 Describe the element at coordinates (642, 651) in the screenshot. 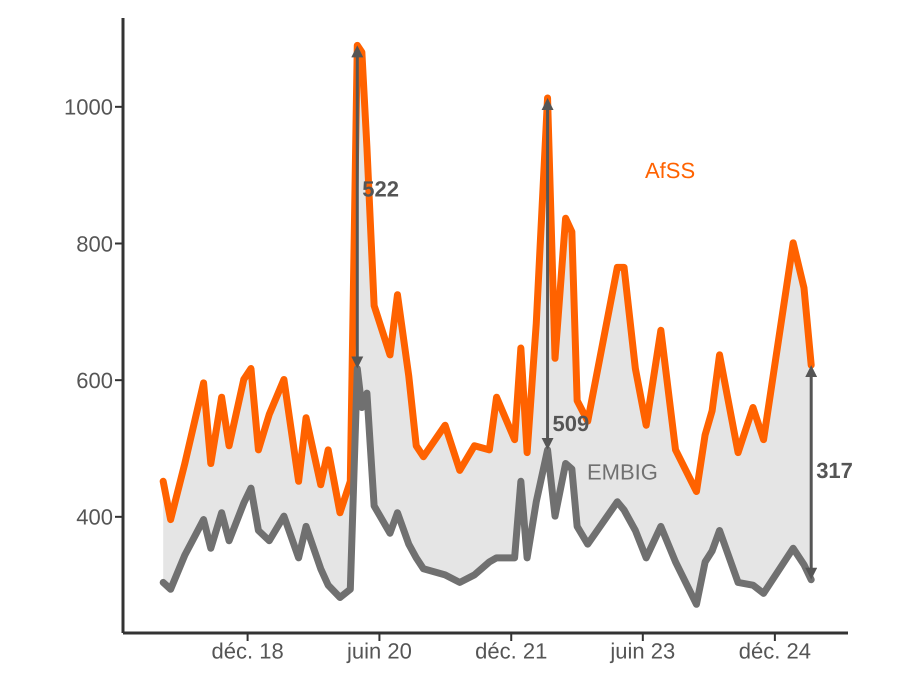

I see `x-tick-label: juin 23` at that location.